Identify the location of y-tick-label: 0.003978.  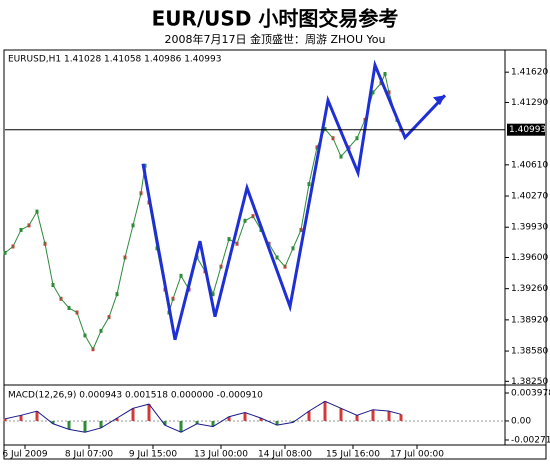
(530, 394).